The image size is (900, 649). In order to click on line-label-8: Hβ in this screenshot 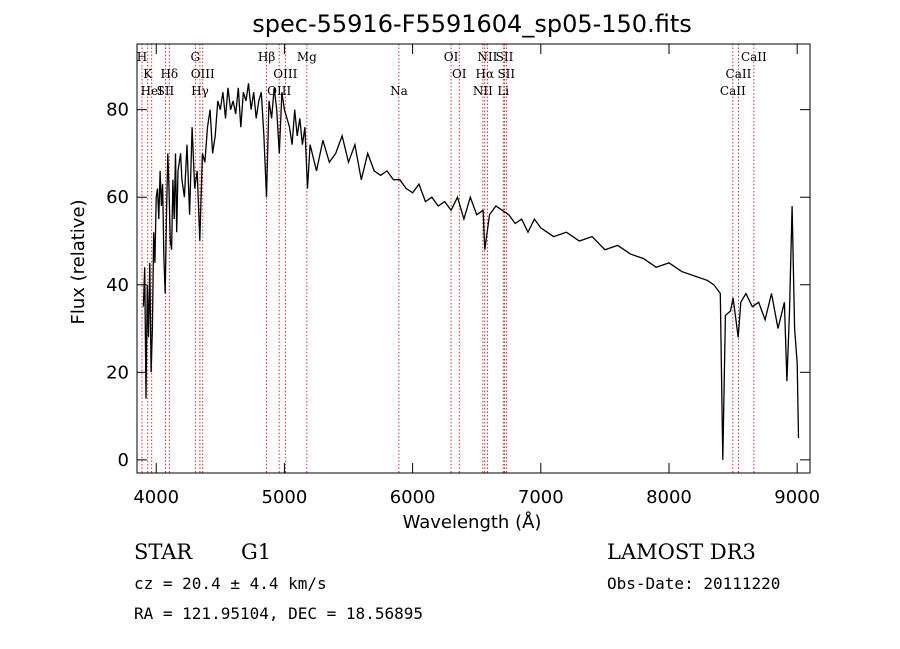, I will do `click(266, 57)`.